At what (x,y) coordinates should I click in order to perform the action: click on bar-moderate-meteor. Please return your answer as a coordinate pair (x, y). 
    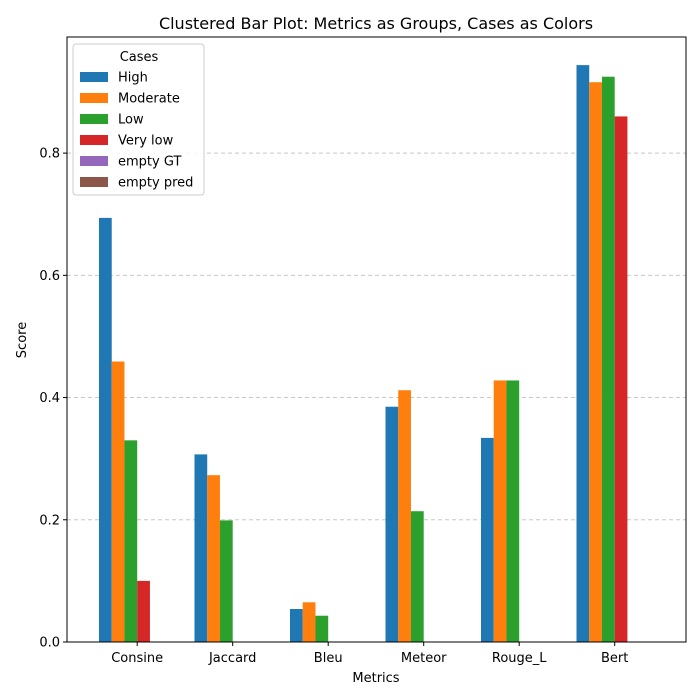
    Looking at the image, I should click on (404, 516).